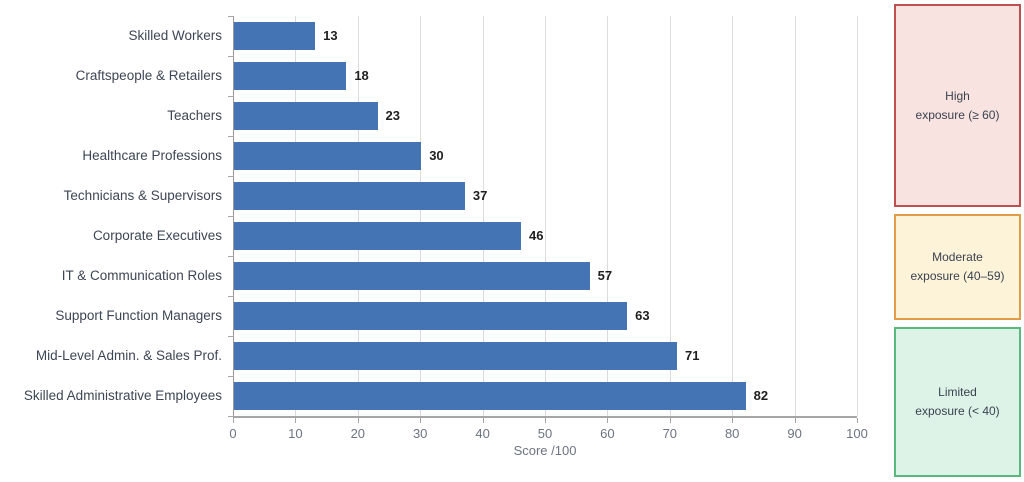  Describe the element at coordinates (194, 115) in the screenshot. I see `category-label: Teachers` at that location.